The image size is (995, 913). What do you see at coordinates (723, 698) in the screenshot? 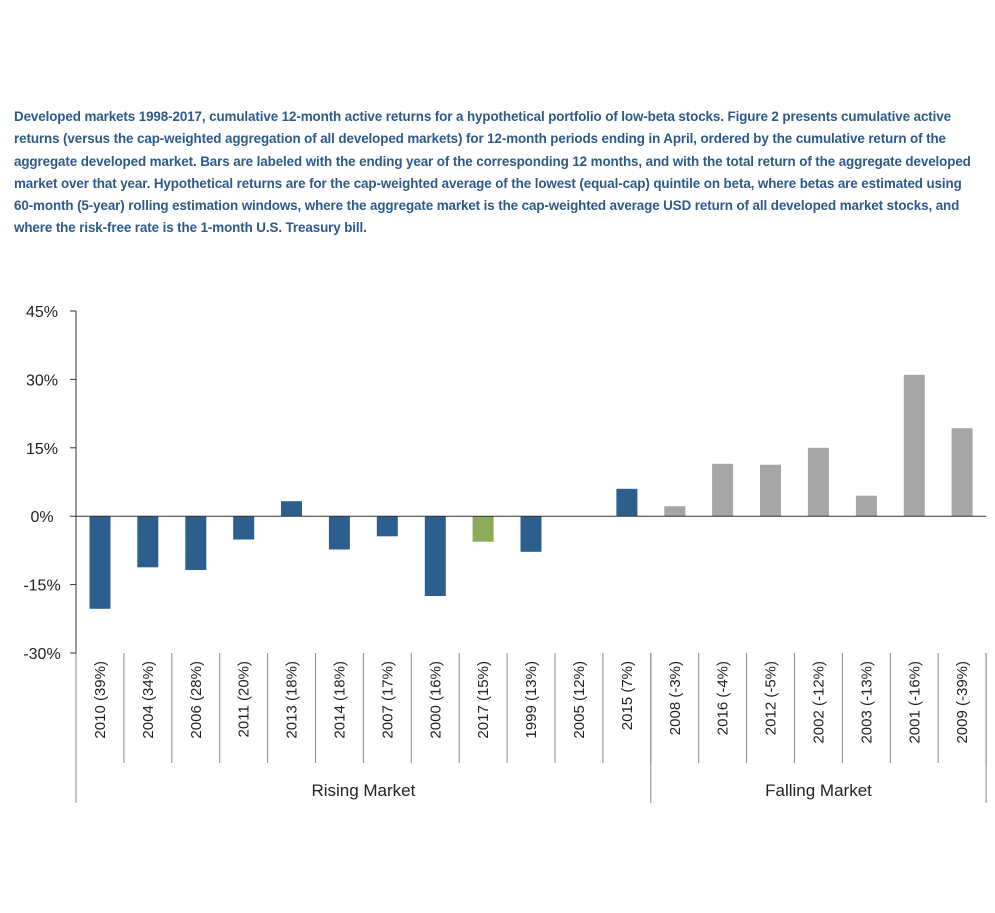
I see `x-tick-label: 2016 (-4%)` at bounding box center [723, 698].